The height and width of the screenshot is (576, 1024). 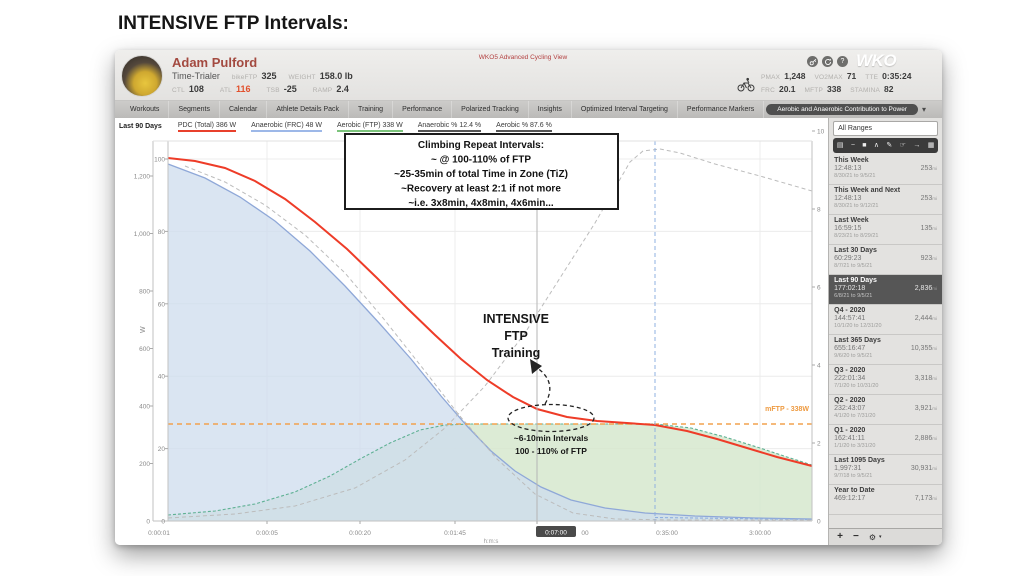 What do you see at coordinates (481, 160) in the screenshot?
I see `annotation-line: ~ @ 100-110% of FTP` at bounding box center [481, 160].